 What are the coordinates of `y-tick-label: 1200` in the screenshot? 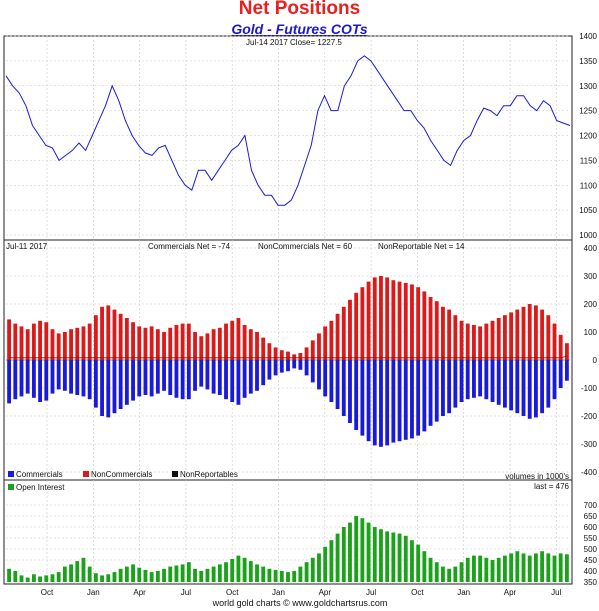 It's located at (588, 136).